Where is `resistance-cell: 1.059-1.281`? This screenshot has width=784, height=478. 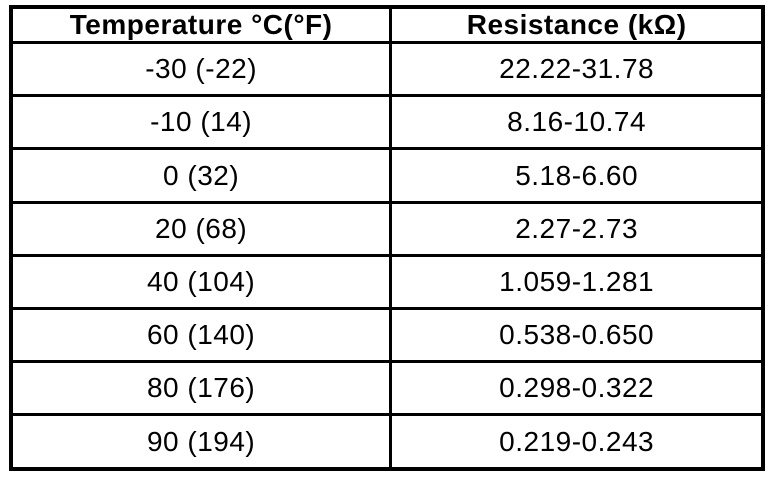 resistance-cell: 1.059-1.281 is located at coordinates (577, 282).